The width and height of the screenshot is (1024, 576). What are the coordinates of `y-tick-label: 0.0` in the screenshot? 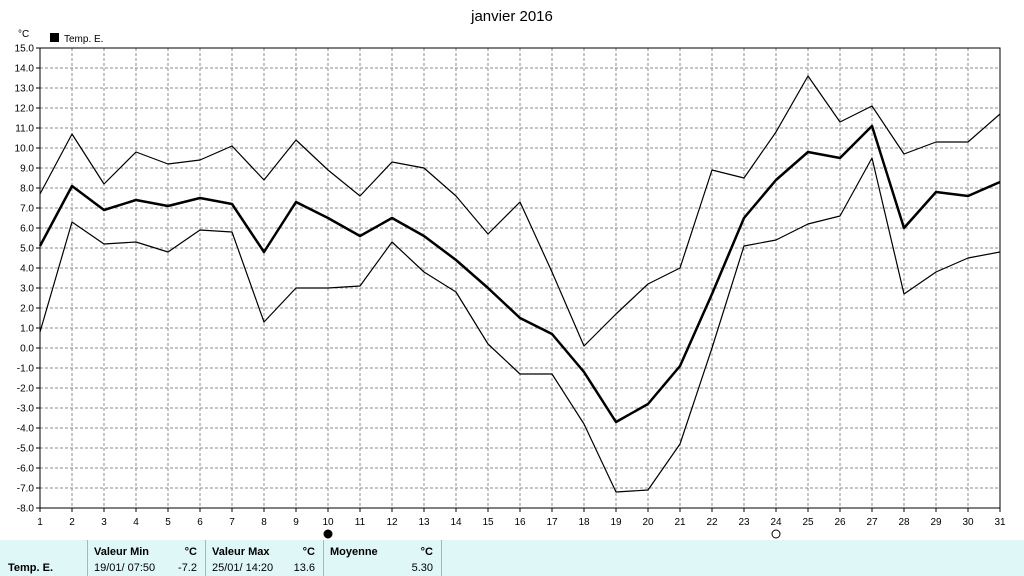 It's located at (27, 349).